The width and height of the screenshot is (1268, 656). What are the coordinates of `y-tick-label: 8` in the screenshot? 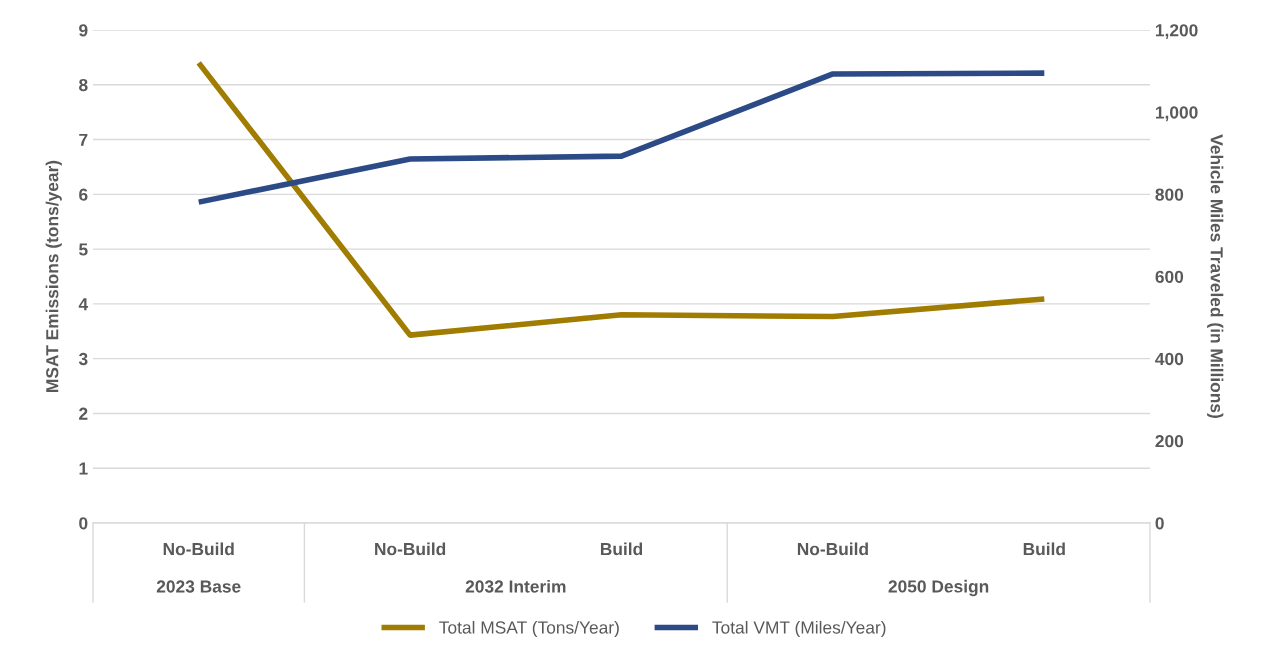 It's located at (83, 85).